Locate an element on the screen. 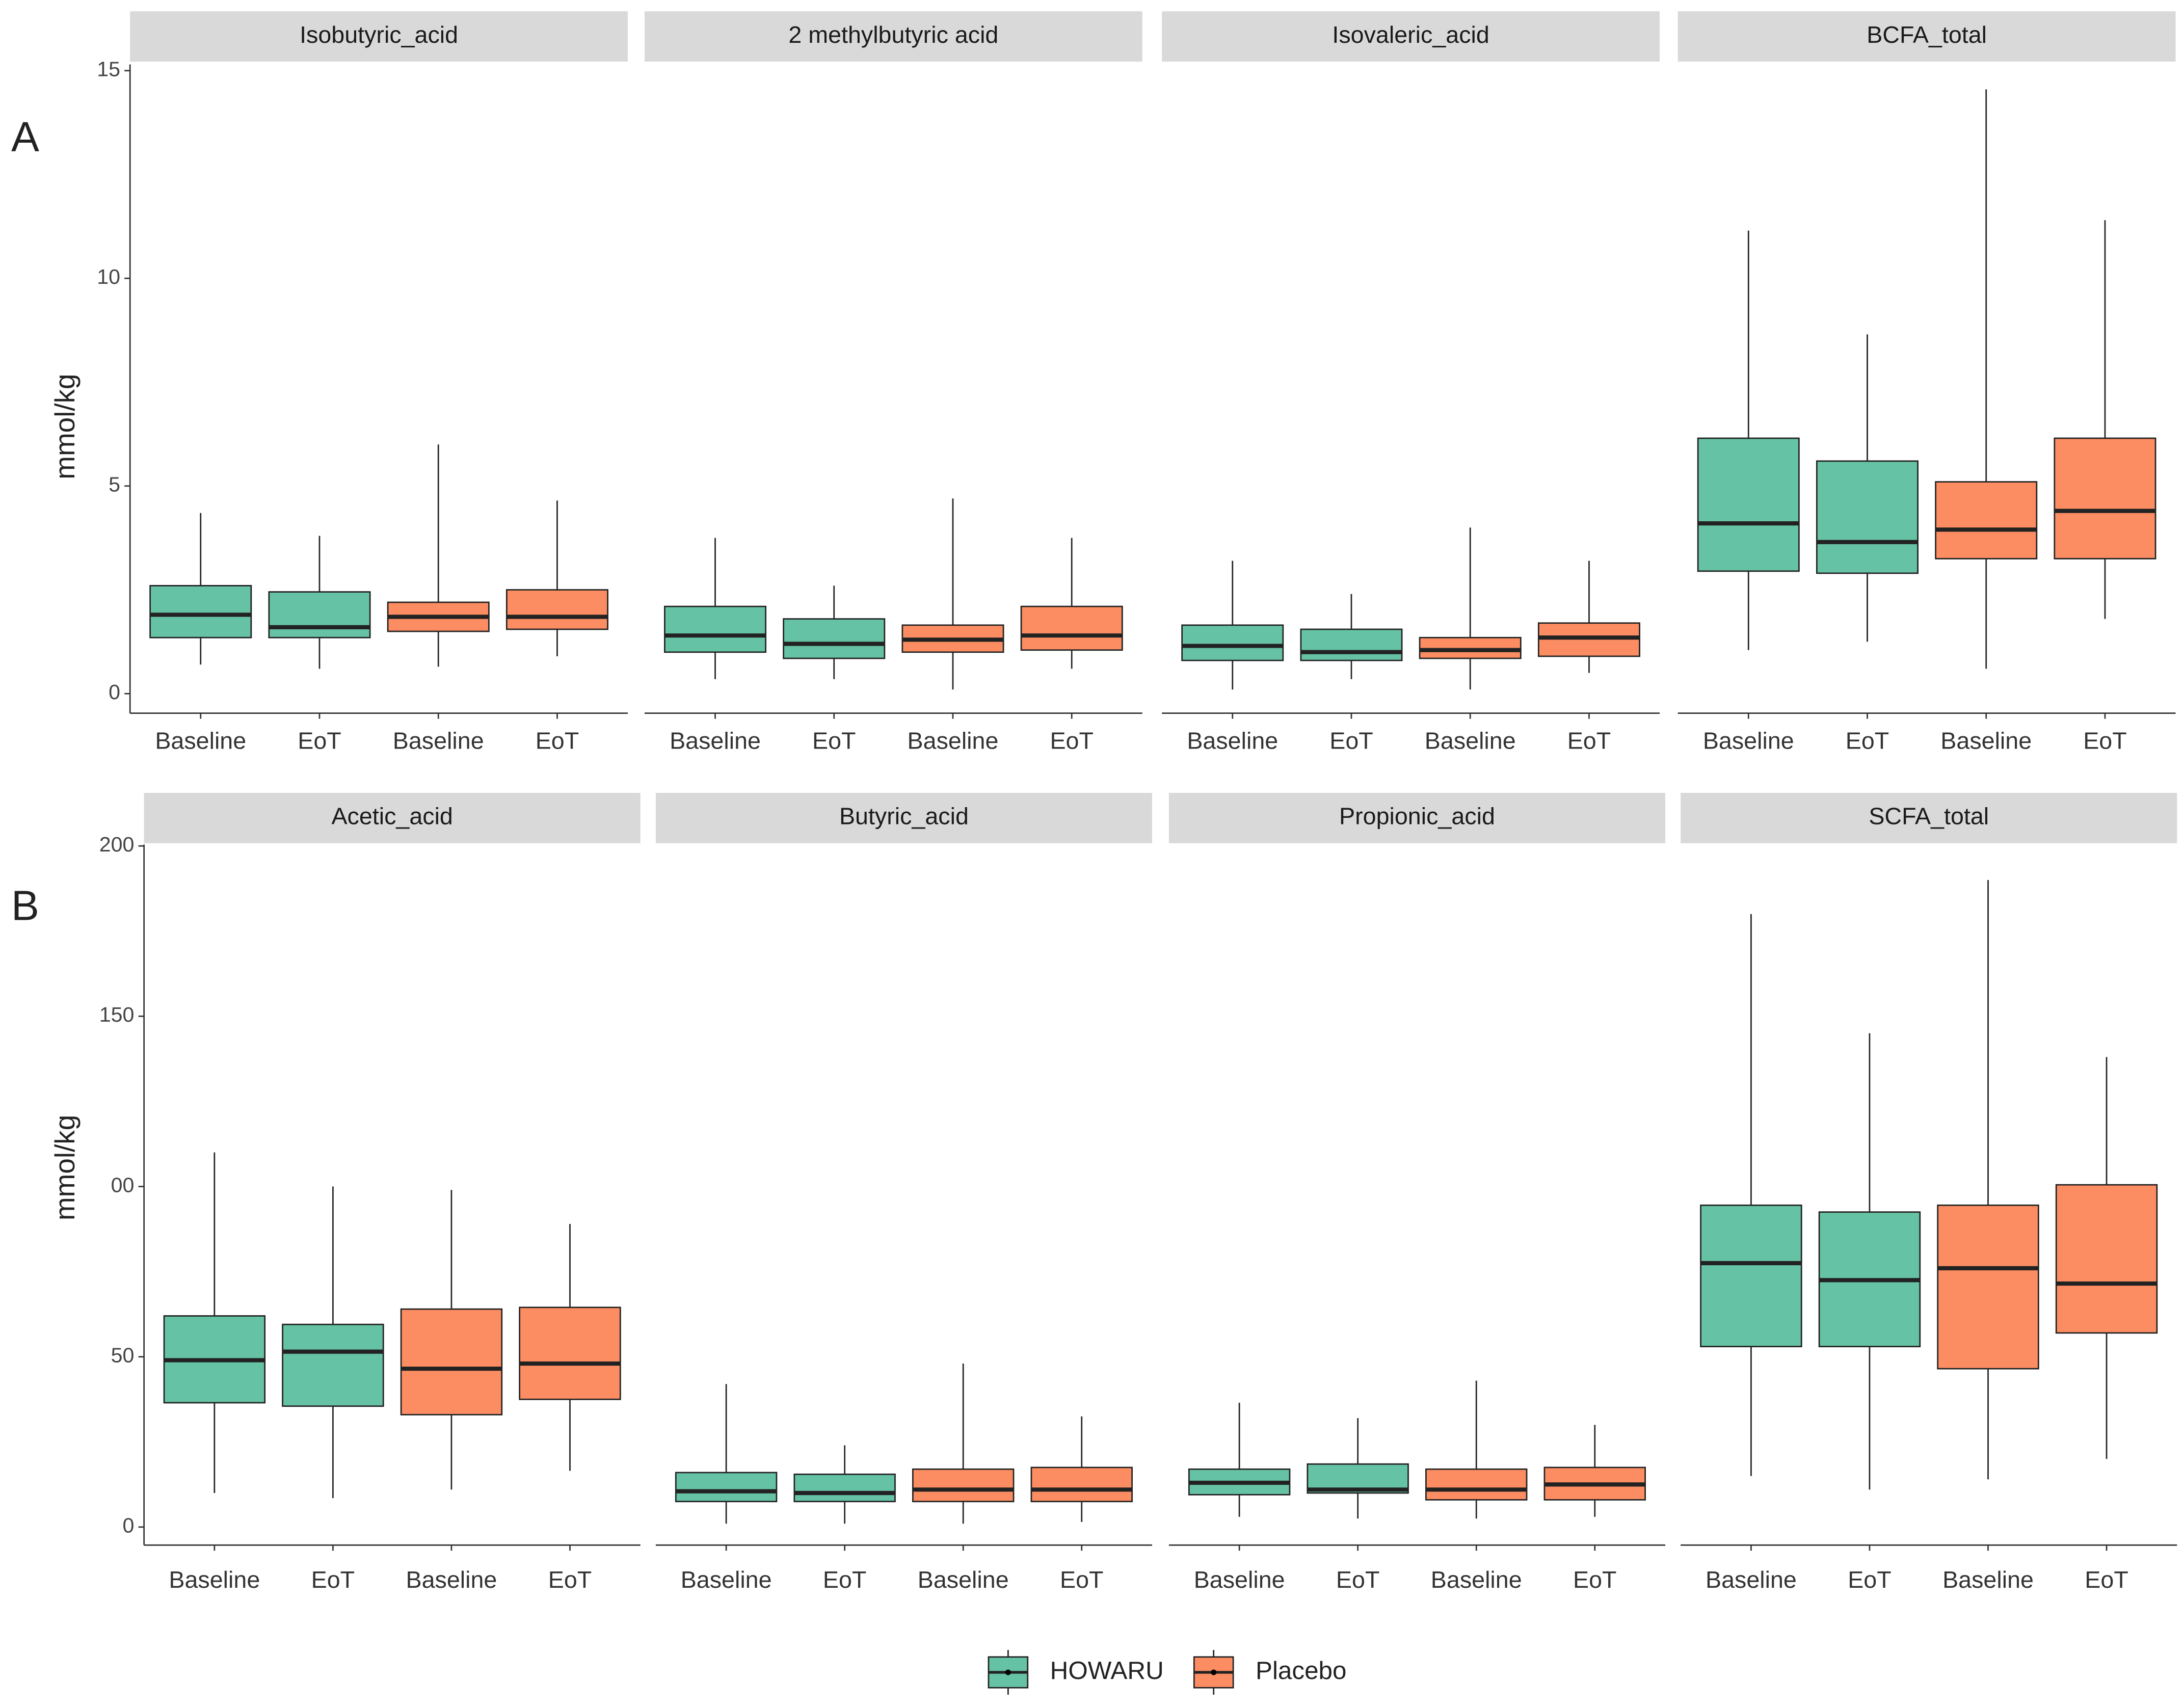  panel-label: B is located at coordinates (25, 906).